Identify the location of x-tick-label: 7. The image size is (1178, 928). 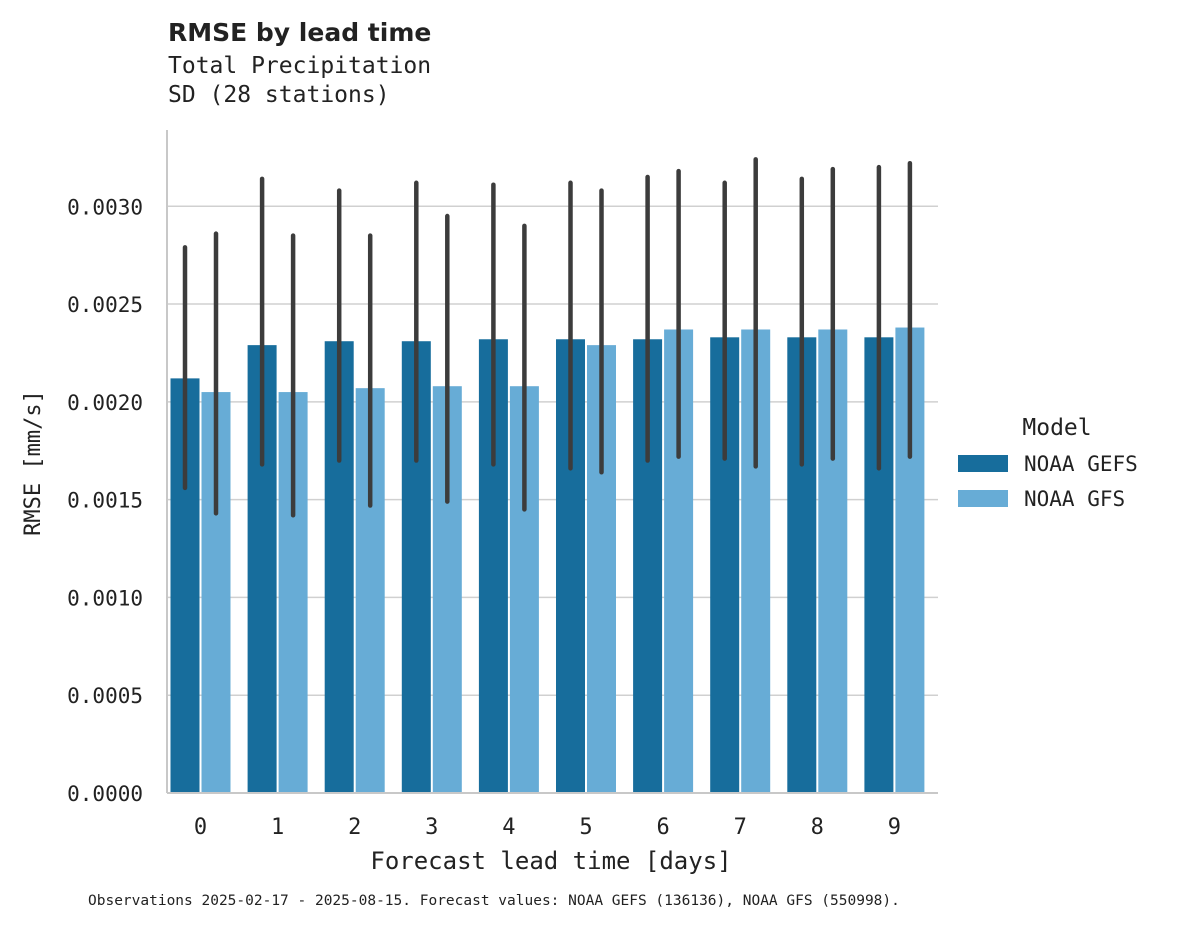
(740, 827).